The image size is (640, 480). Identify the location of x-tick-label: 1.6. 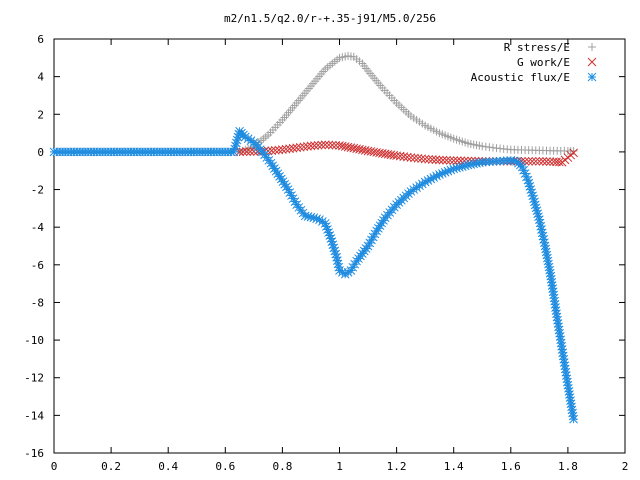
(511, 466).